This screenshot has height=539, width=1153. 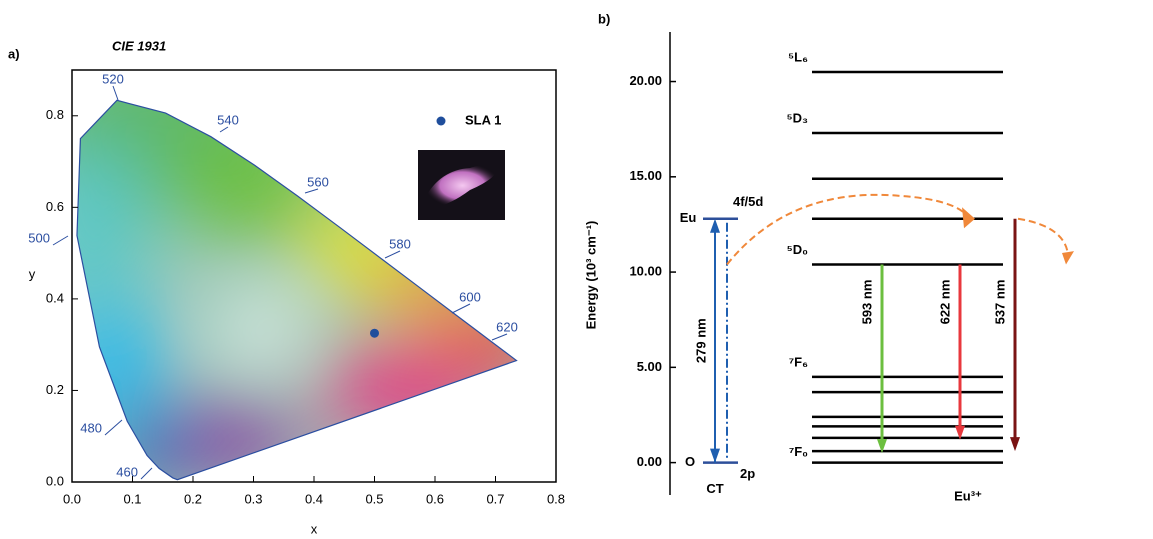 What do you see at coordinates (55, 389) in the screenshot?
I see `y-tick-label: 0.2` at bounding box center [55, 389].